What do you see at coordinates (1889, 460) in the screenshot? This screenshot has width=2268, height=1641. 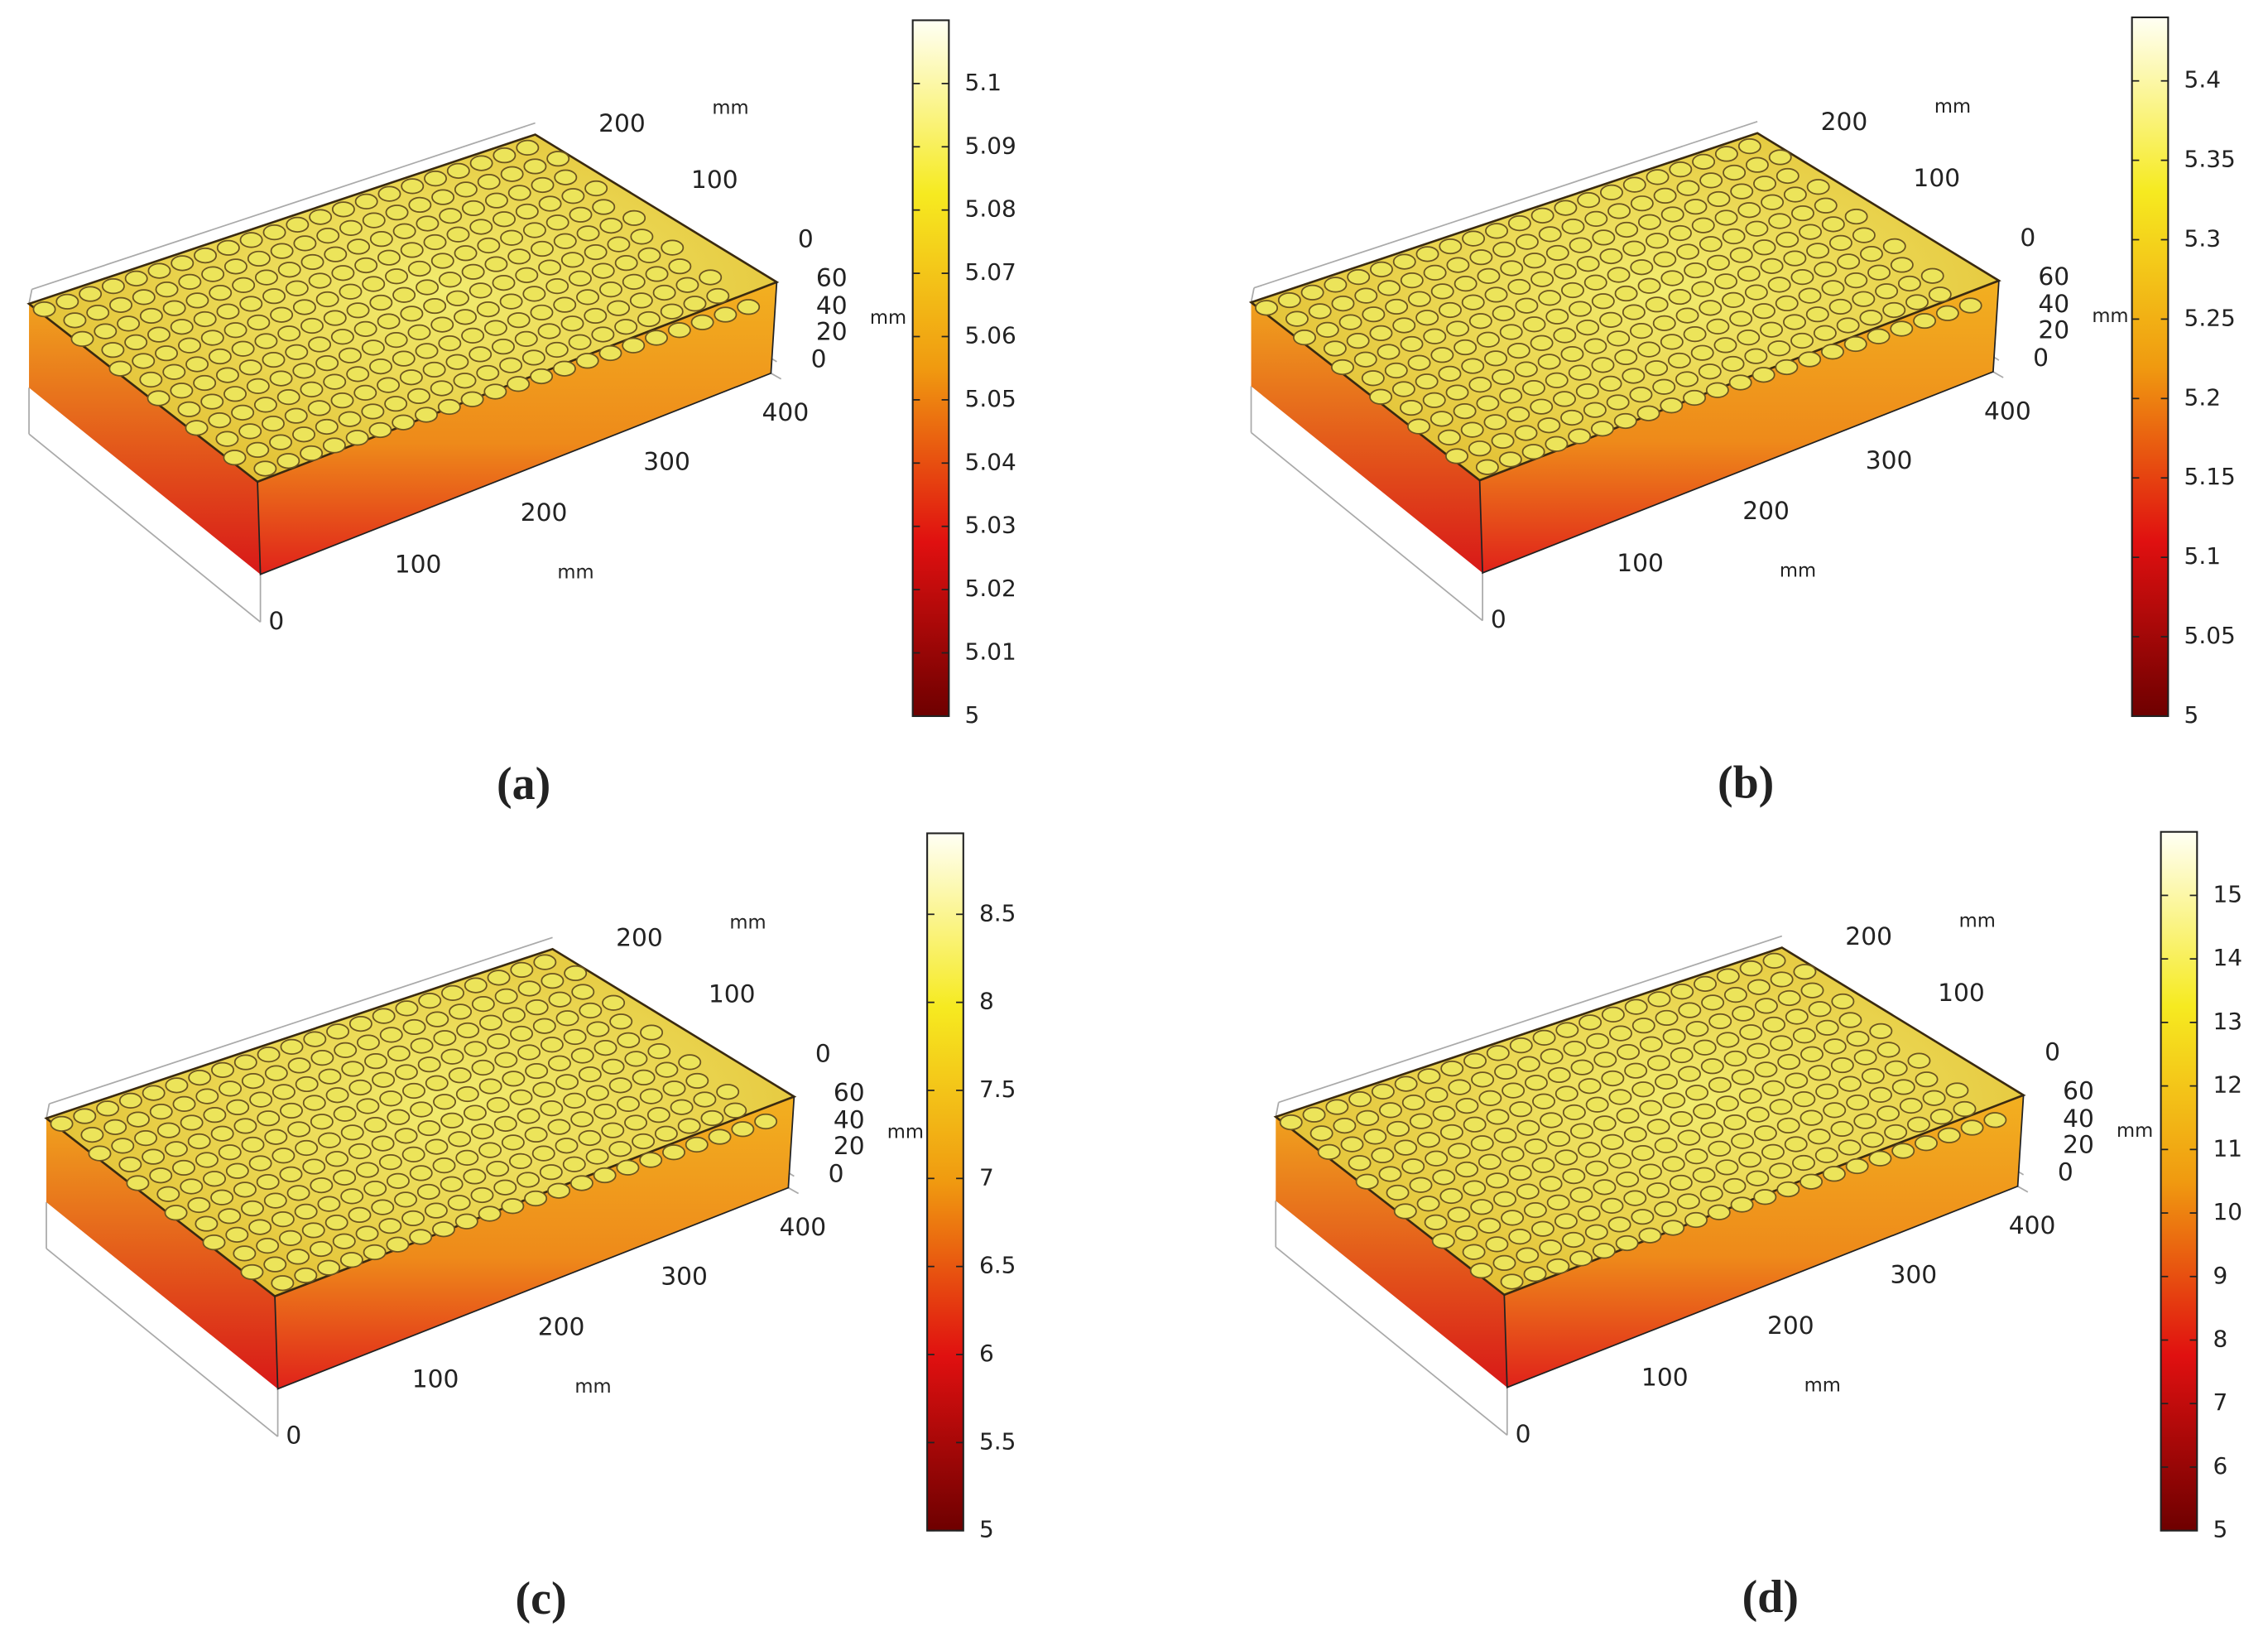 I see `axis-tick-label: 300` at bounding box center [1889, 460].